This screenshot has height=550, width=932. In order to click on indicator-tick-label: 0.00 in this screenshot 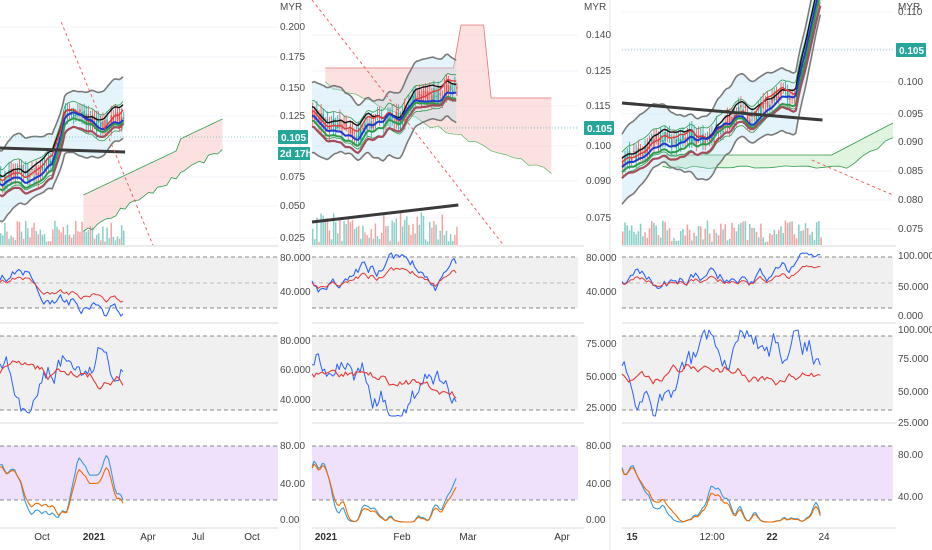, I will do `click(596, 520)`.